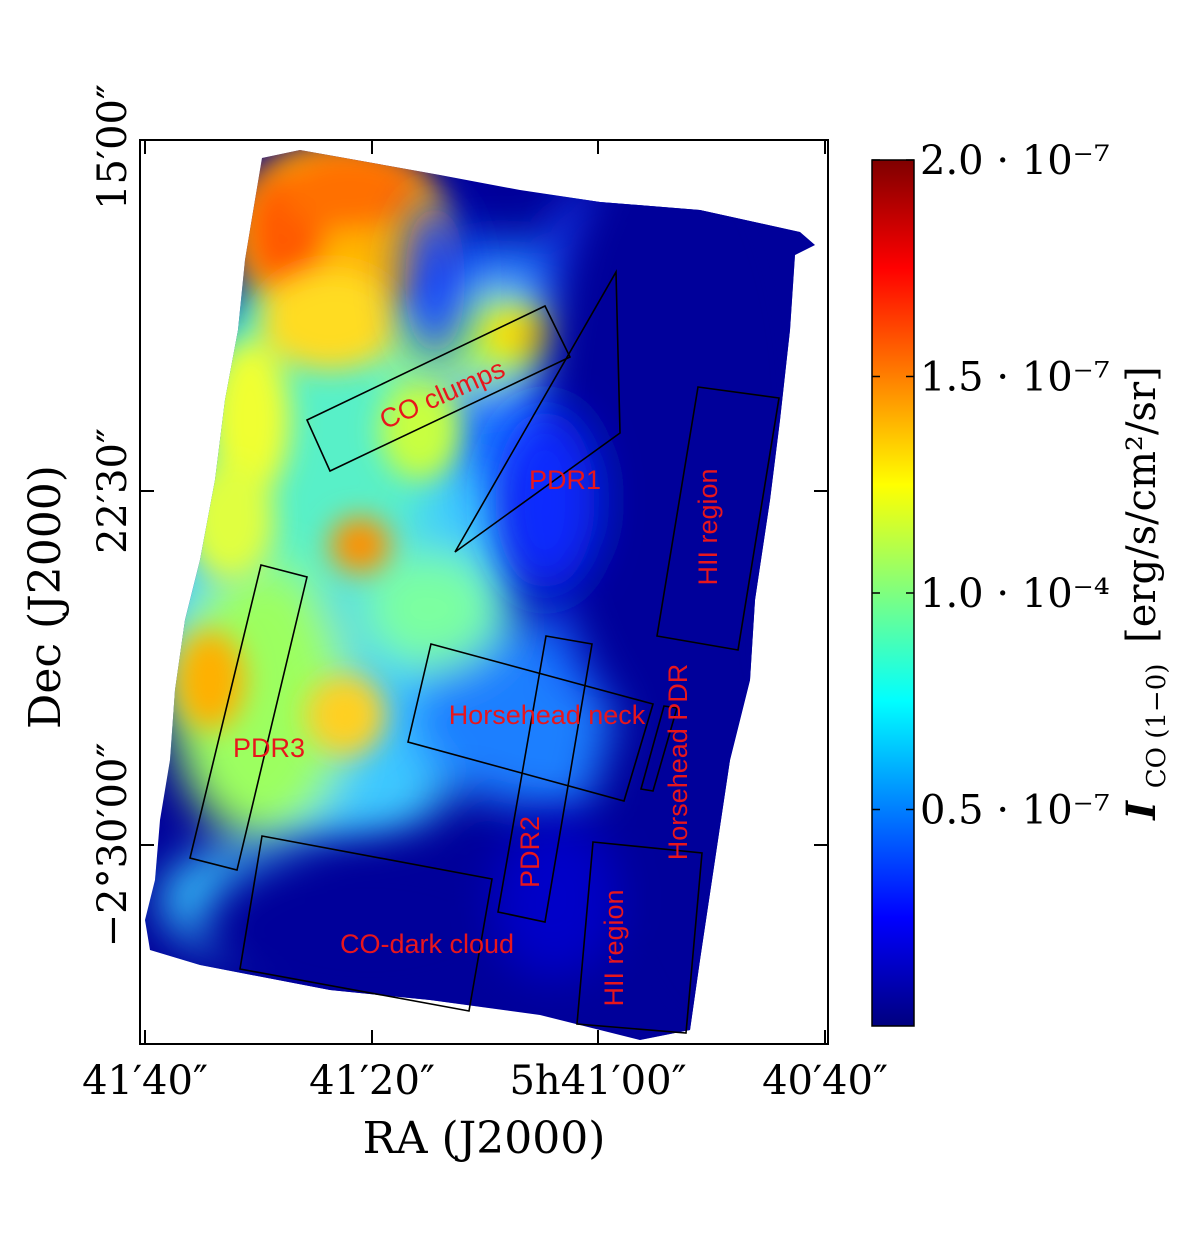 The height and width of the screenshot is (1241, 1200). Describe the element at coordinates (1141, 810) in the screenshot. I see `colorbar-title-symbol: I` at that location.